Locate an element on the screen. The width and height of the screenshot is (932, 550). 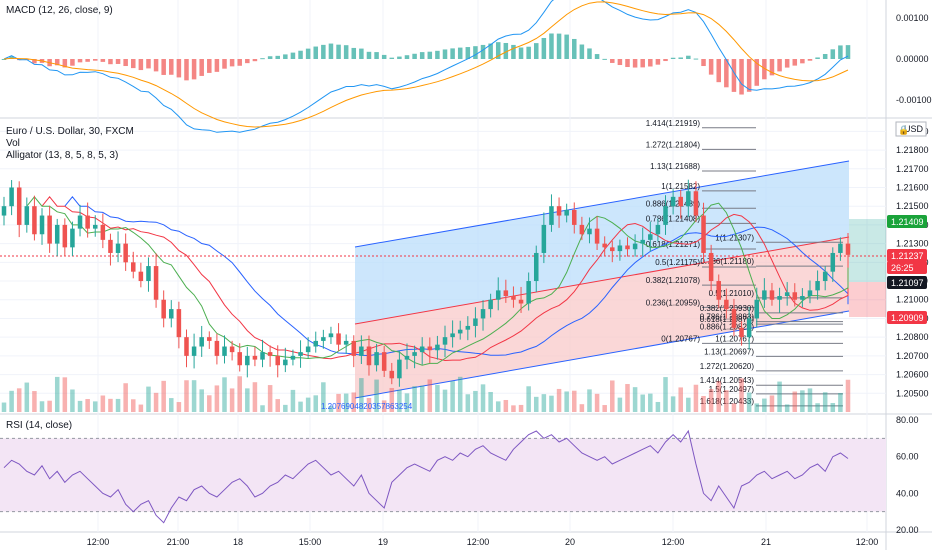
price-tick-9: 1.21000 is located at coordinates (912, 300).